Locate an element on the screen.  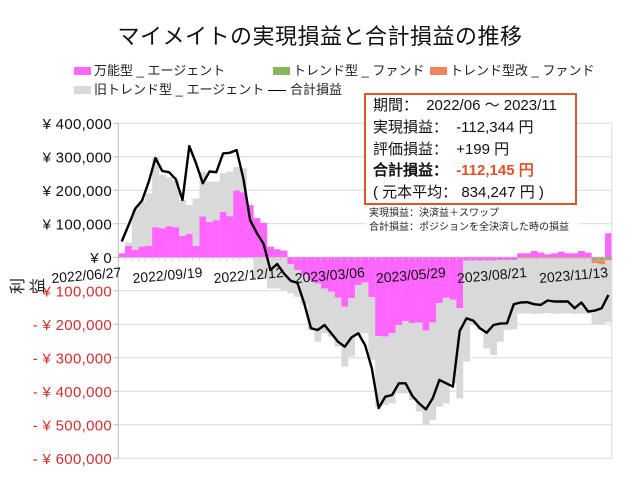
legend-item-old-trend-agent: 旧トレンド型 _ エージェント is located at coordinates (169, 90).